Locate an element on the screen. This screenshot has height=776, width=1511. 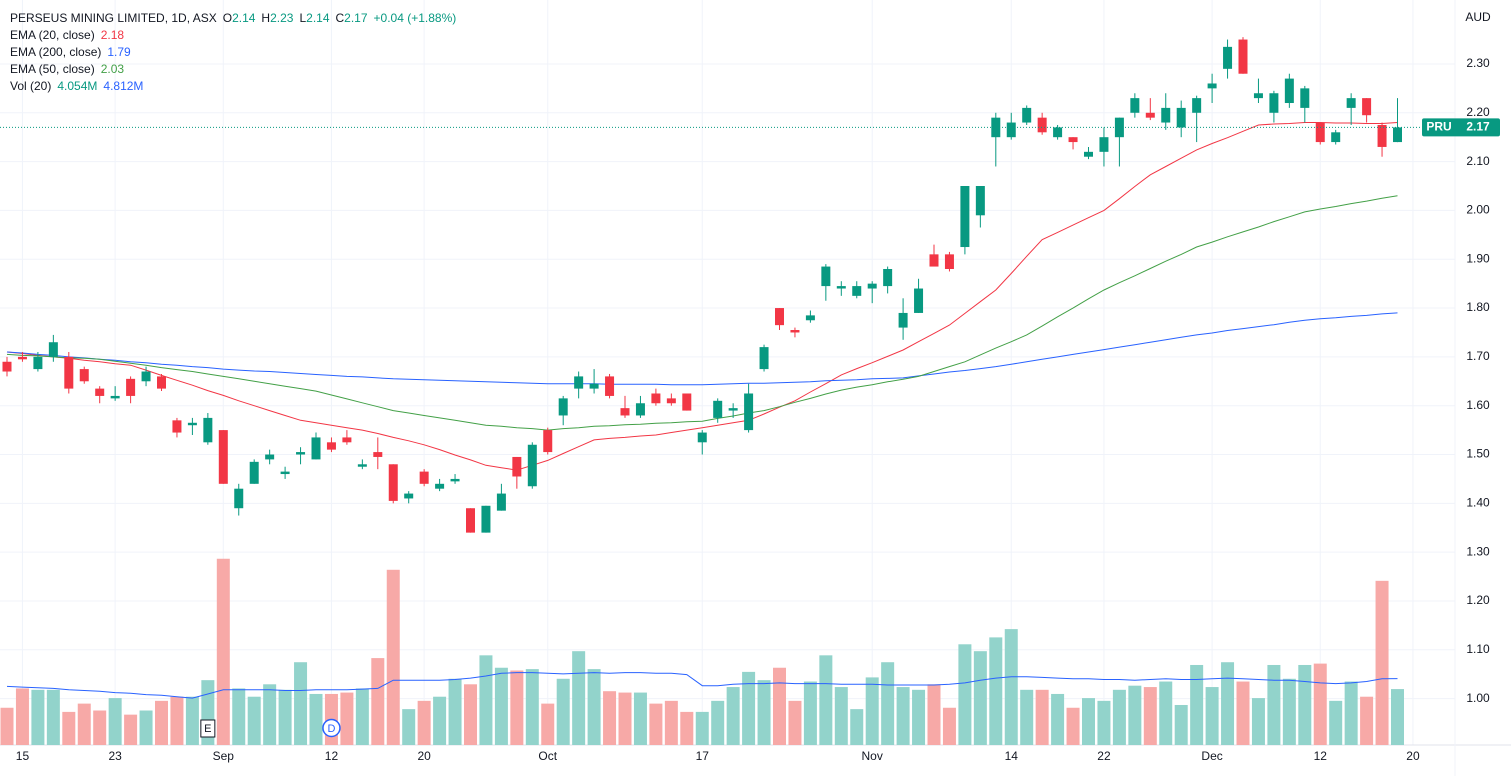
x-tick-label: 14 is located at coordinates (1012, 756).